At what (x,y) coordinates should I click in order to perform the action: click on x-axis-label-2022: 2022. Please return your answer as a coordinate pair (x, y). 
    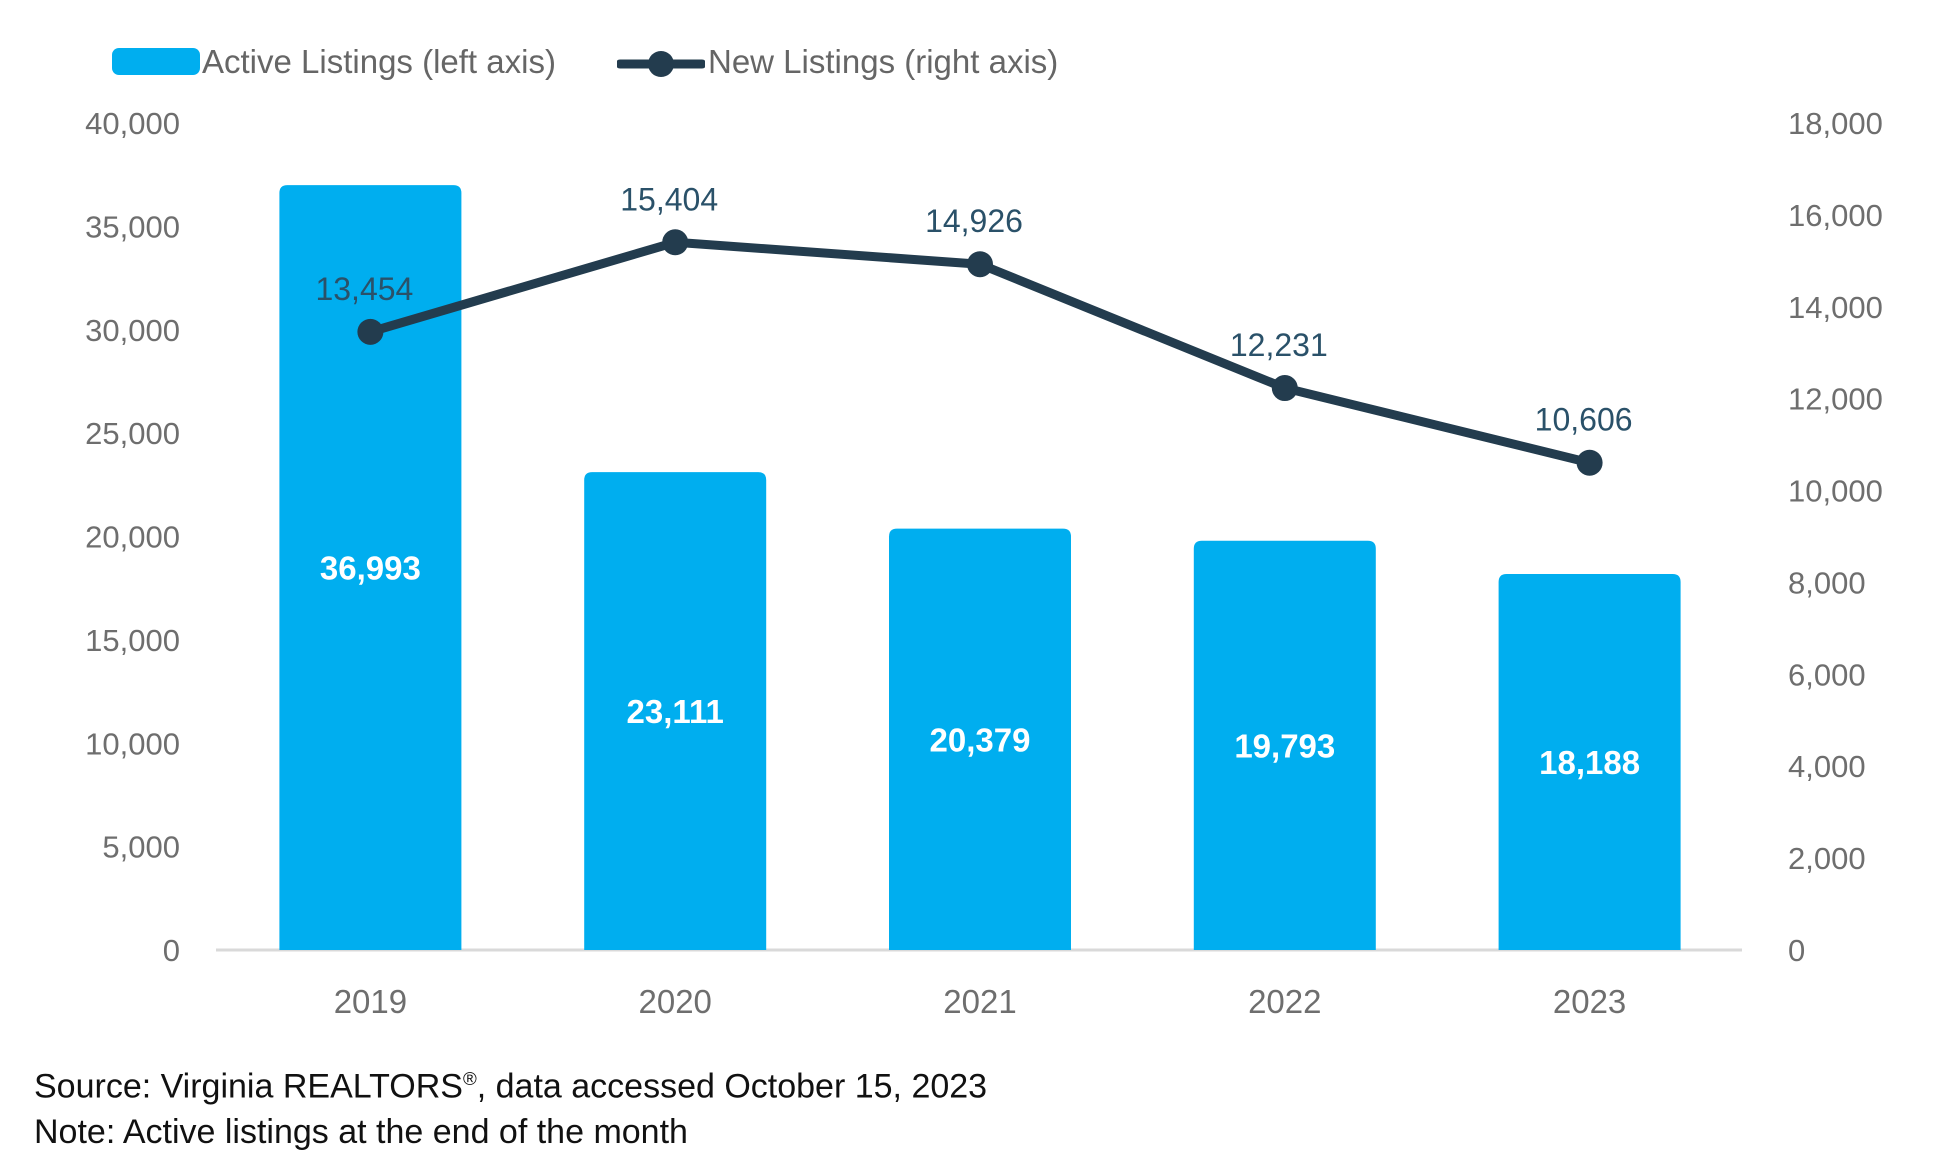
    Looking at the image, I should click on (1284, 1001).